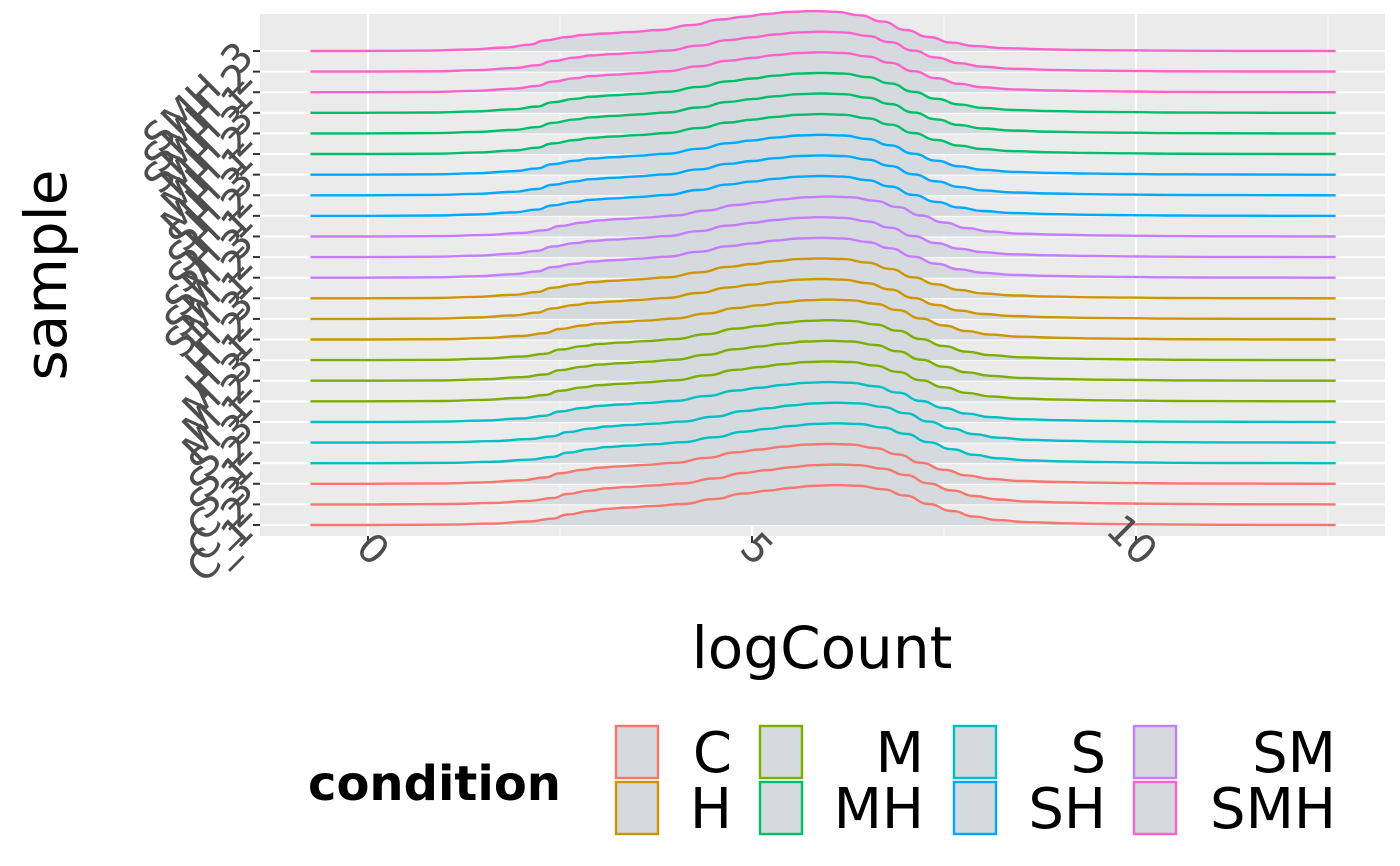 The image size is (1400, 866). I want to click on legend-key-SH, so click(975, 808).